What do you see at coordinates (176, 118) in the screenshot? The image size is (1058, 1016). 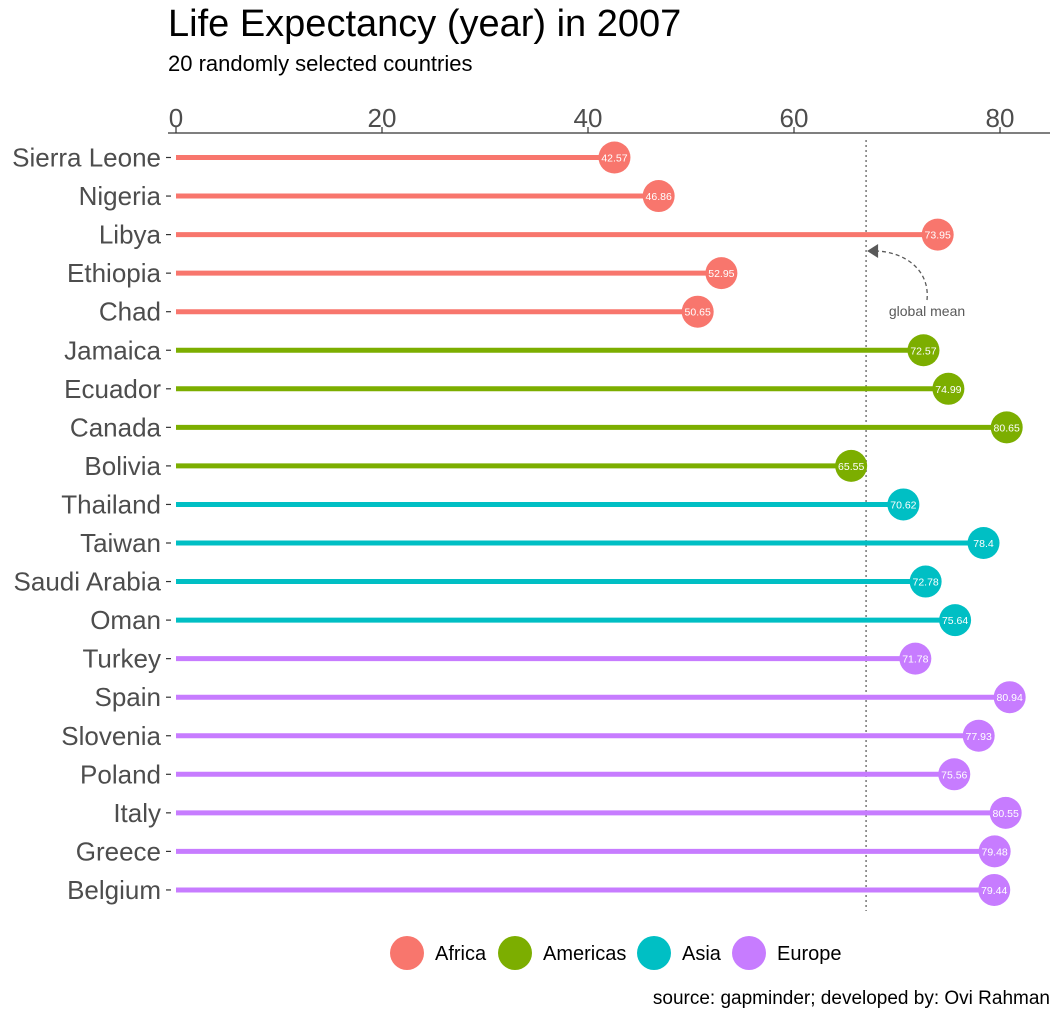 I see `x-tick-label: 0` at bounding box center [176, 118].